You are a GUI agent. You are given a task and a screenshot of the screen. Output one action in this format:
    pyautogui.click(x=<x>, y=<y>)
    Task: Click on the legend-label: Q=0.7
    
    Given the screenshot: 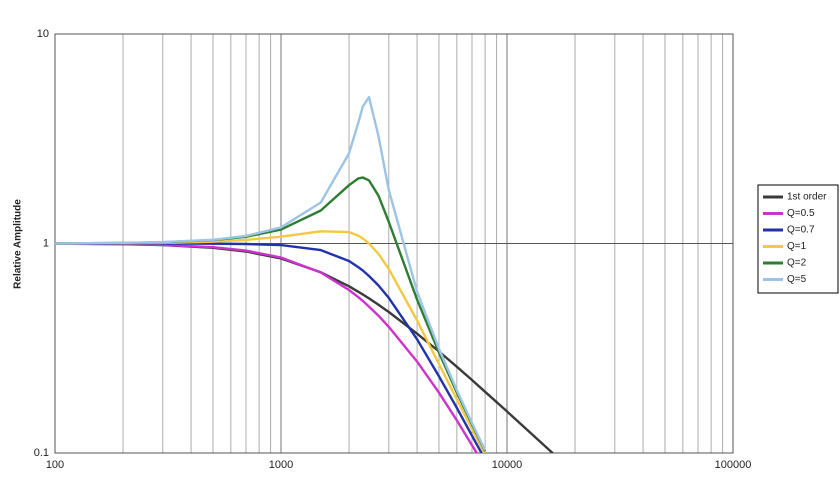 What is the action you would take?
    pyautogui.click(x=801, y=230)
    